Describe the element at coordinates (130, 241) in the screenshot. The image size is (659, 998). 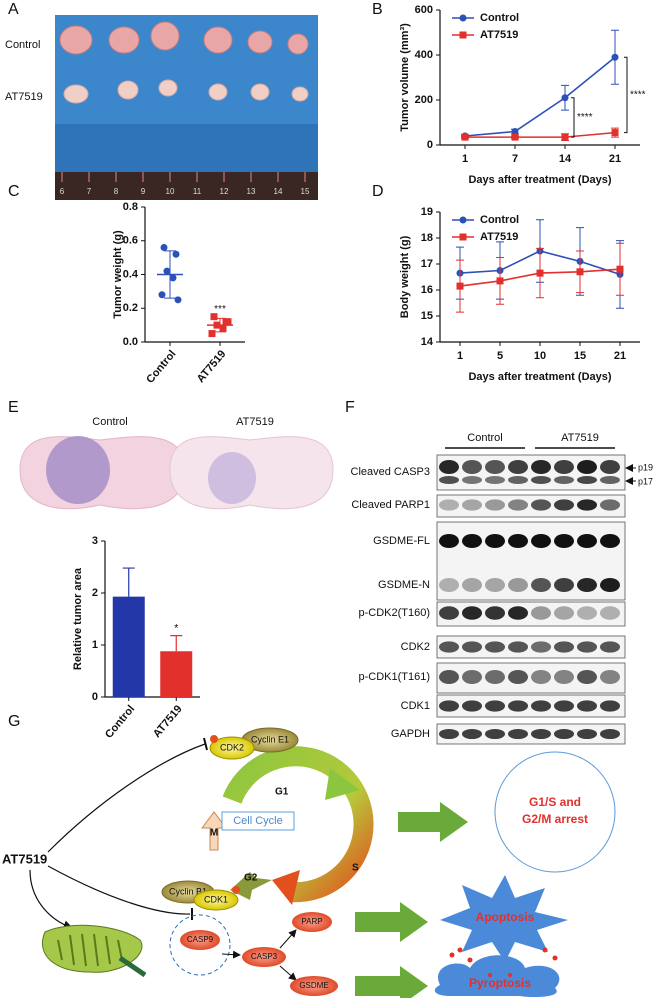
I see `y-tick-label: 0.6` at that location.